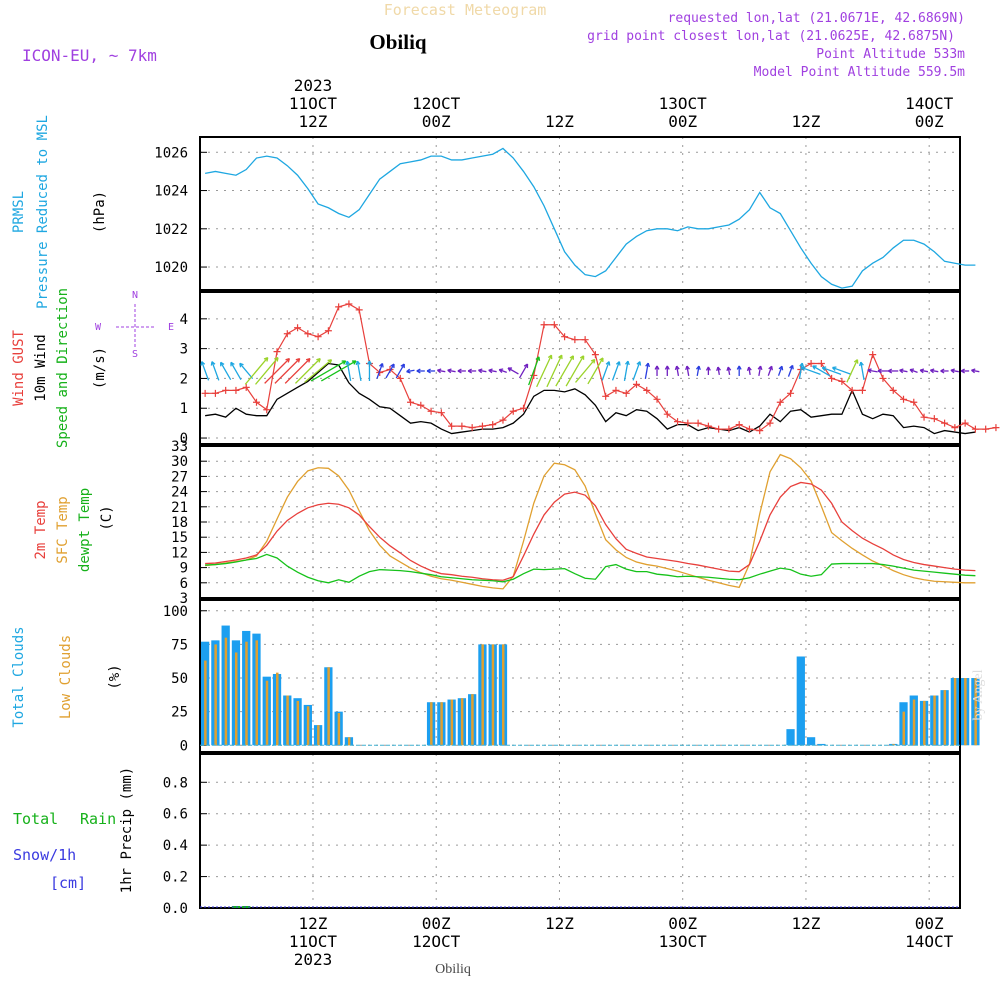 This screenshot has height=1000, width=1000. What do you see at coordinates (246, 907) in the screenshot?
I see `rain-bar` at bounding box center [246, 907].